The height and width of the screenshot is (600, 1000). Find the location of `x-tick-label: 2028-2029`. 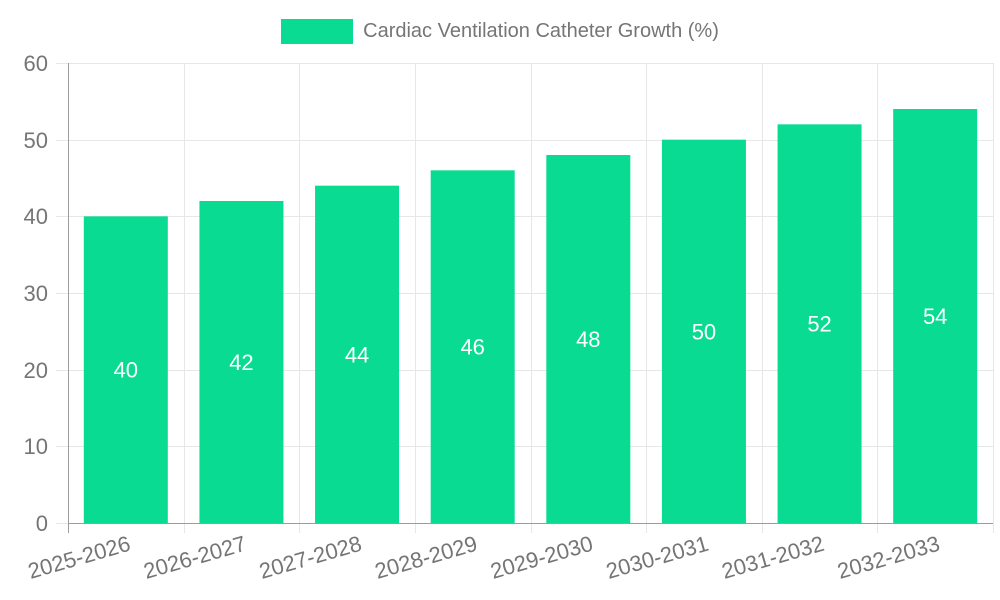

x-tick-label: 2028-2029 is located at coordinates (426, 557).